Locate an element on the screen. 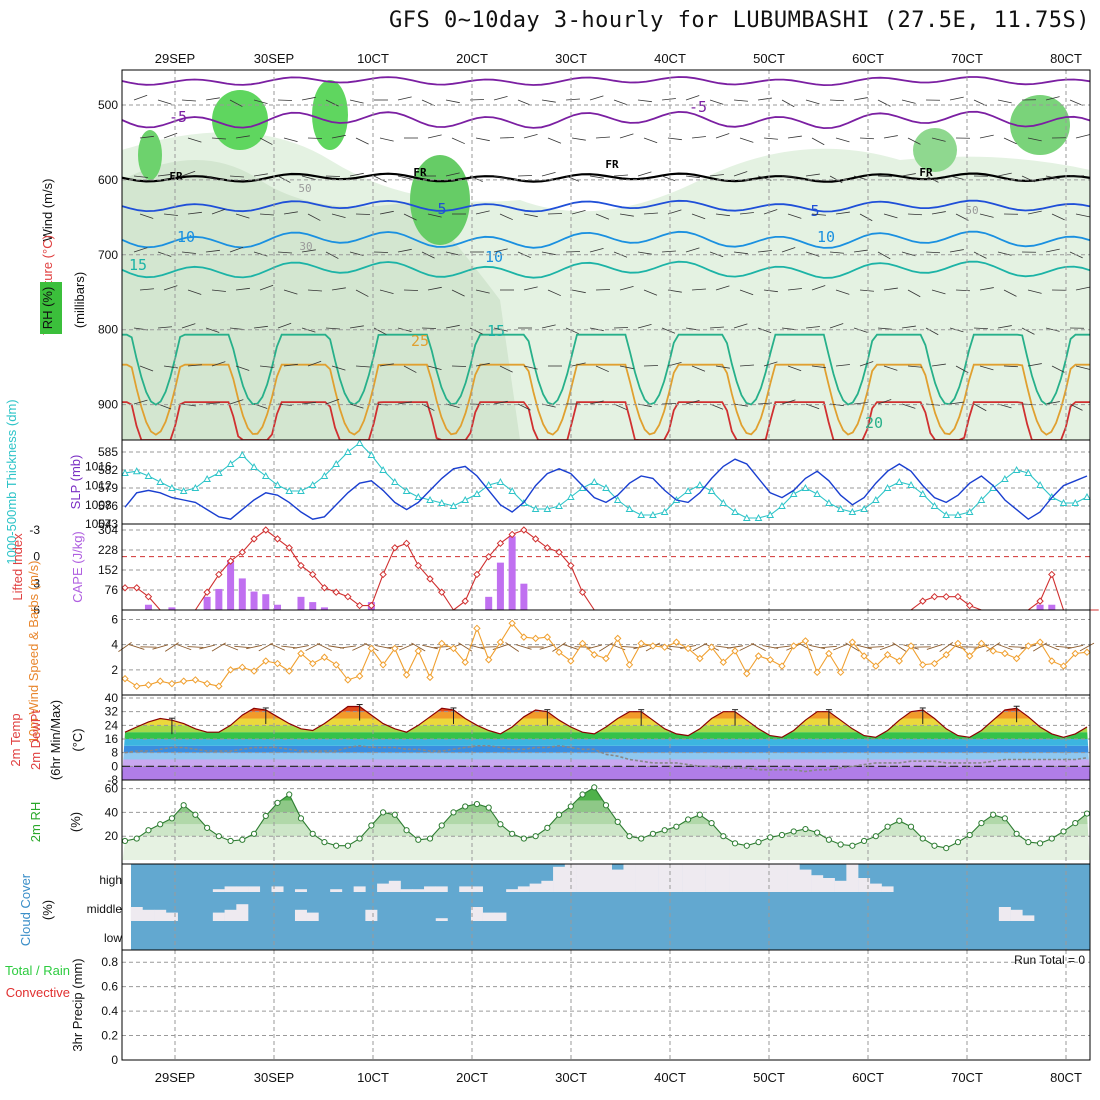  temp-label: 2m Temp is located at coordinates (15, 739).